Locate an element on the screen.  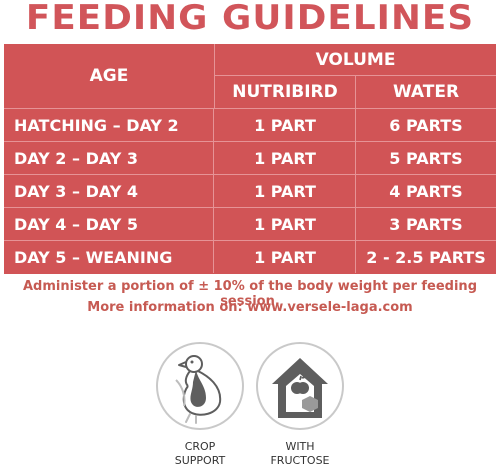
header-volume: VOLUME is located at coordinates (355, 60).